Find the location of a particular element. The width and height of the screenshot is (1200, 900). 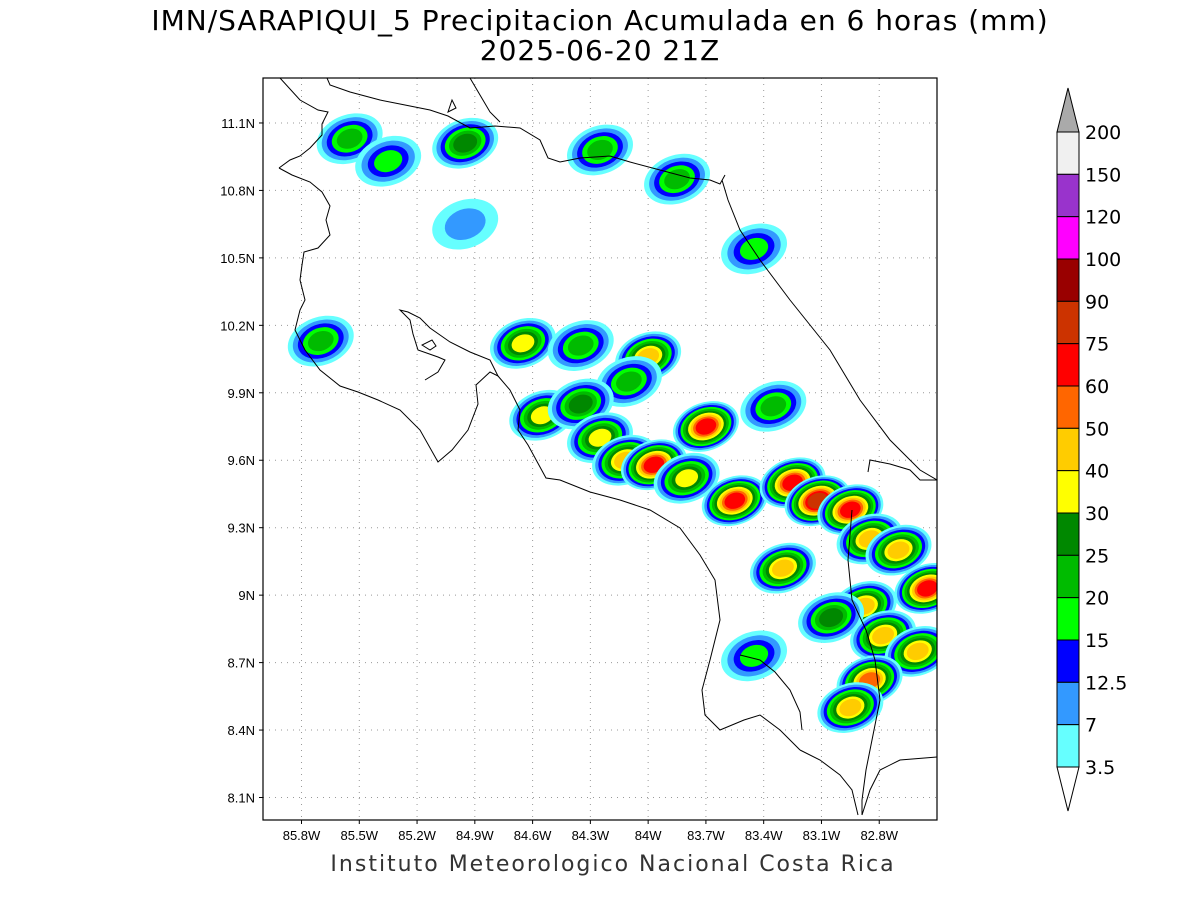

legend-level-label: 120 is located at coordinates (1103, 218).